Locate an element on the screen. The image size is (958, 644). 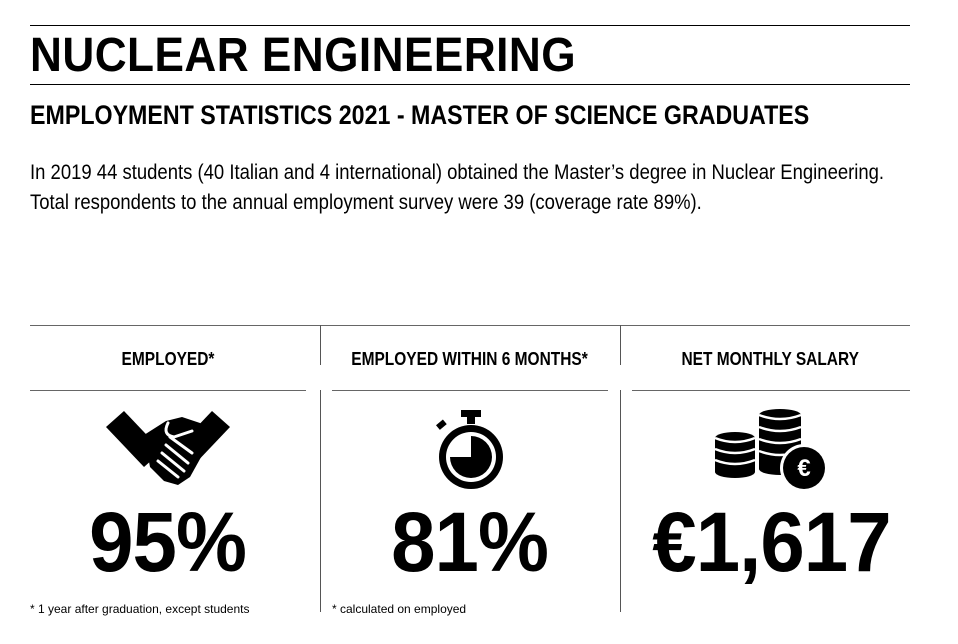
euro-coins-icon: € is located at coordinates (772, 450).